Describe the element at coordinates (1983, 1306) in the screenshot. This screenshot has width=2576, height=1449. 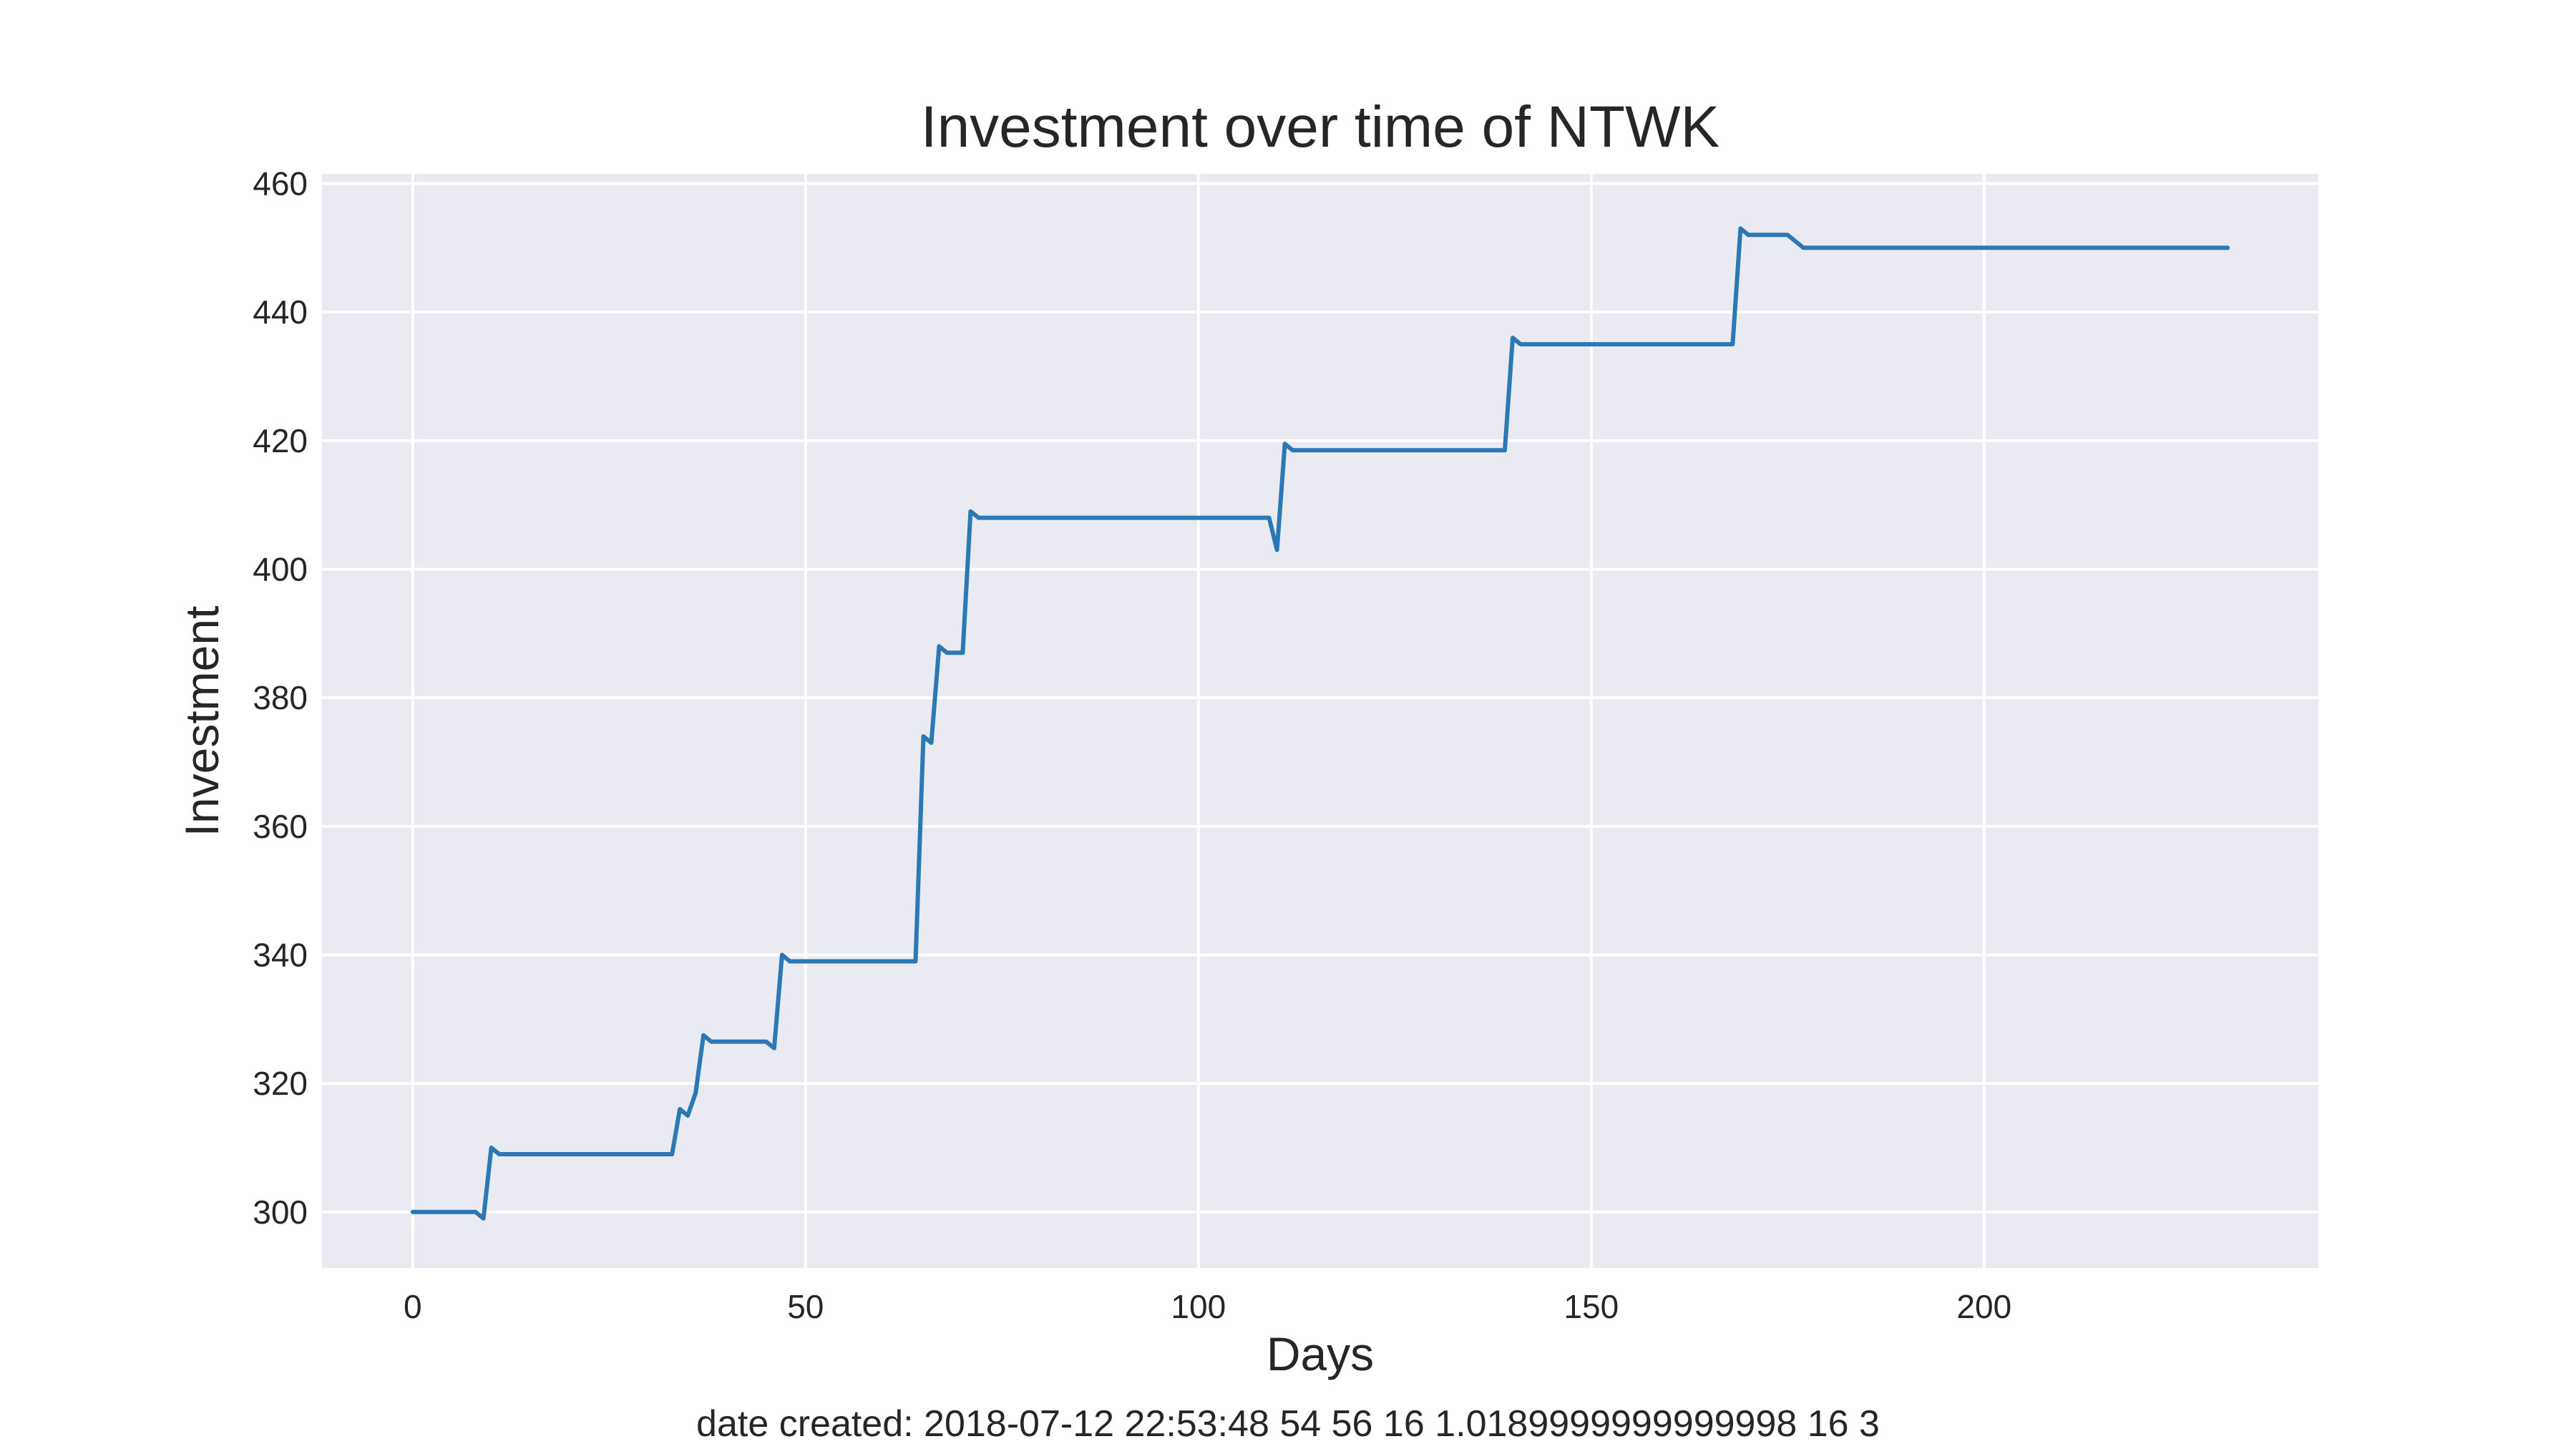
I see `x-tick-label: 200` at that location.